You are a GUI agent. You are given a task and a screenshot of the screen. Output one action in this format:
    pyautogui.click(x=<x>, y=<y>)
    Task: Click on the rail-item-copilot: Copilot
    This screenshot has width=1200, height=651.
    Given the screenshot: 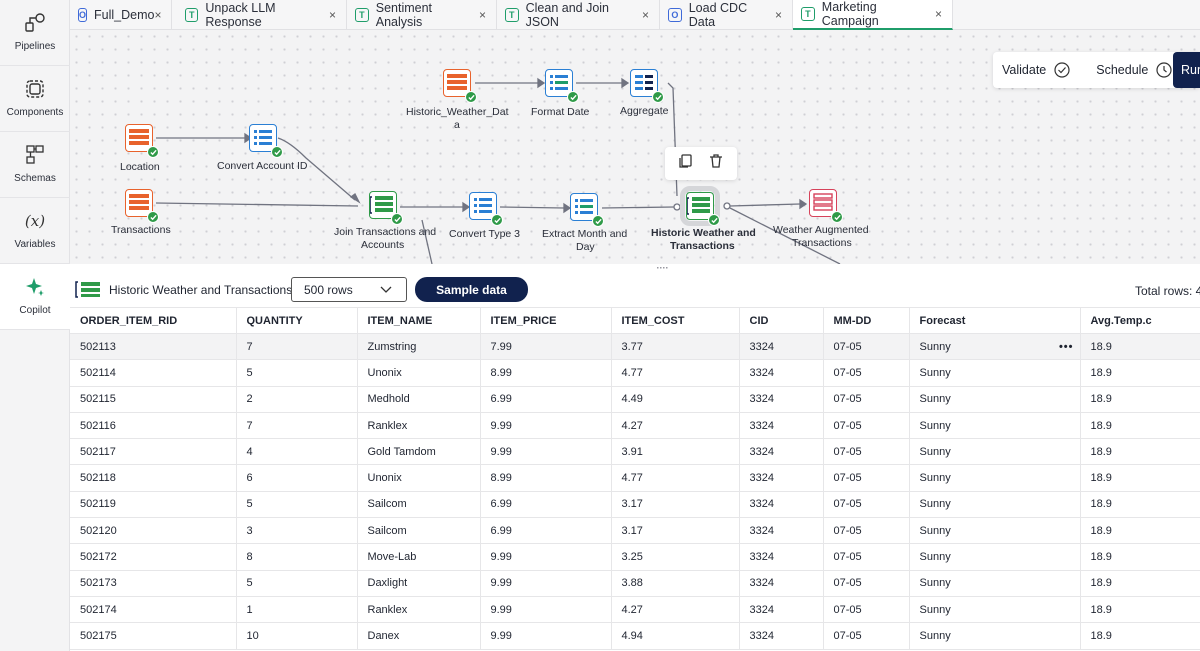 What is the action you would take?
    pyautogui.click(x=35, y=297)
    